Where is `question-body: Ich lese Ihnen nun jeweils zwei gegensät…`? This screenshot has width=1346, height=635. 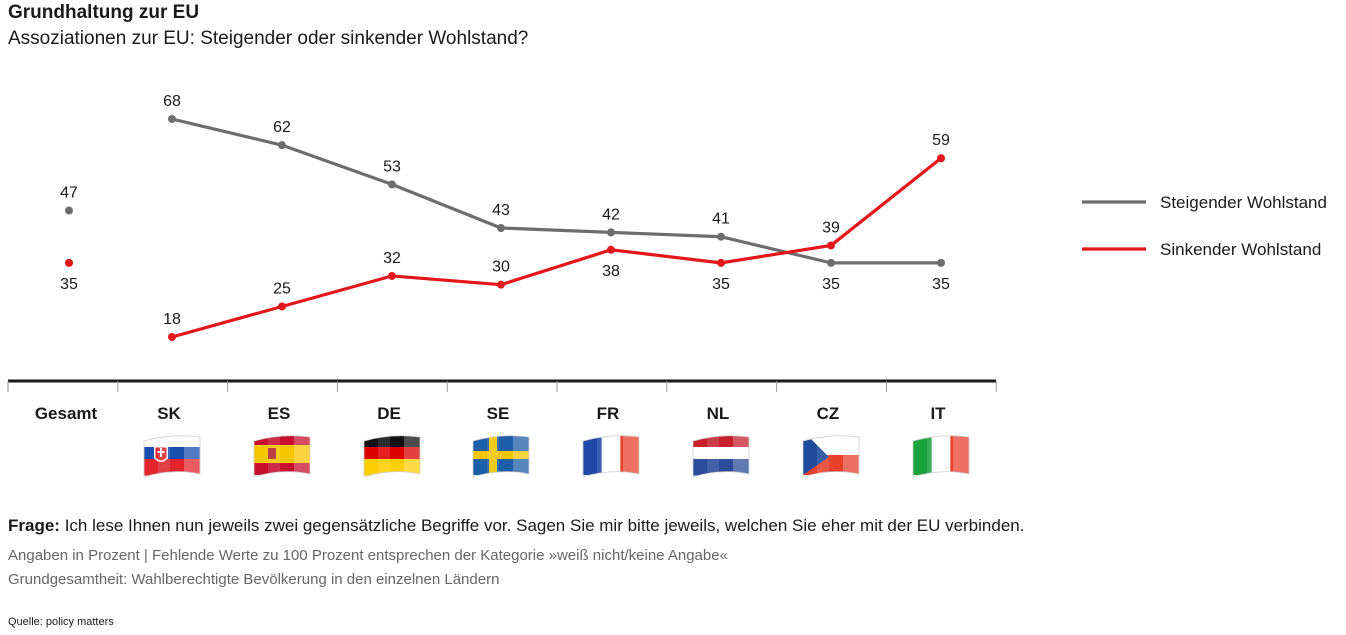 question-body: Ich lese Ihnen nun jeweils zwei gegensät… is located at coordinates (544, 525).